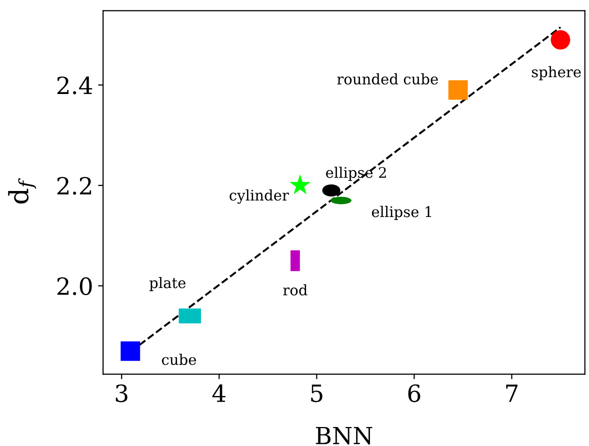  What do you see at coordinates (219, 393) in the screenshot?
I see `x-tick-label: 4` at bounding box center [219, 393].